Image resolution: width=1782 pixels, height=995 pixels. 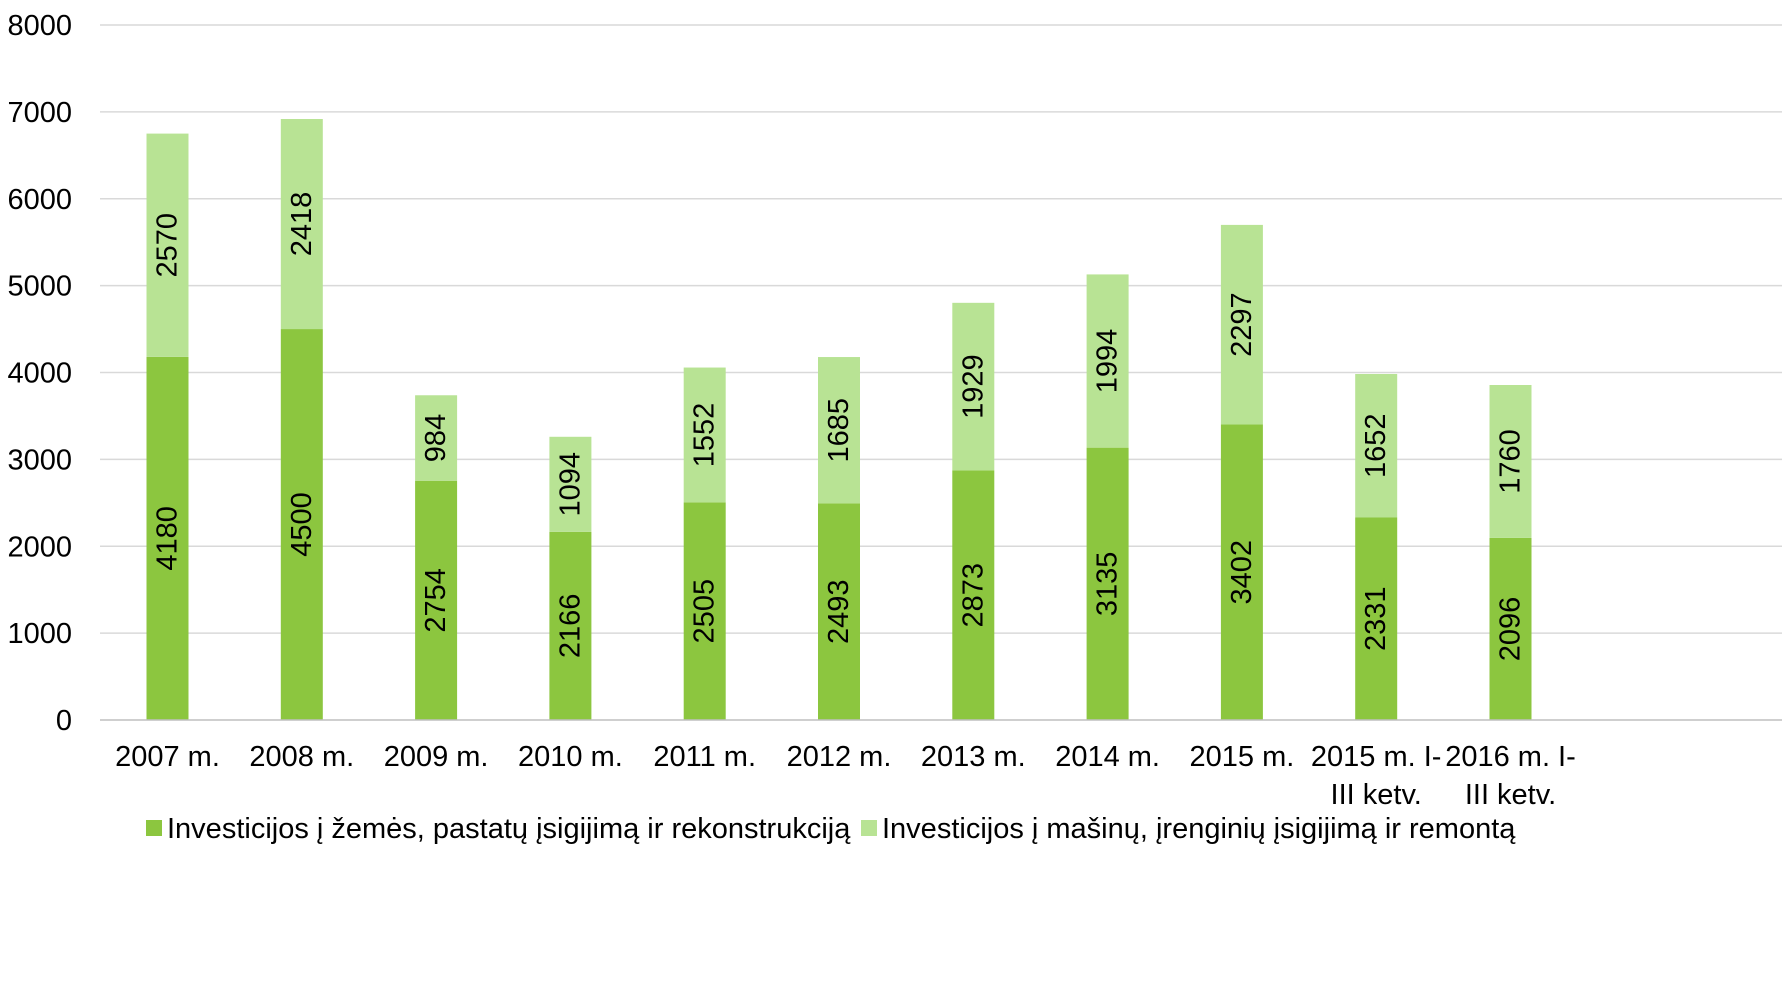 I want to click on data-label-series1-6: 2873, so click(x=973, y=595).